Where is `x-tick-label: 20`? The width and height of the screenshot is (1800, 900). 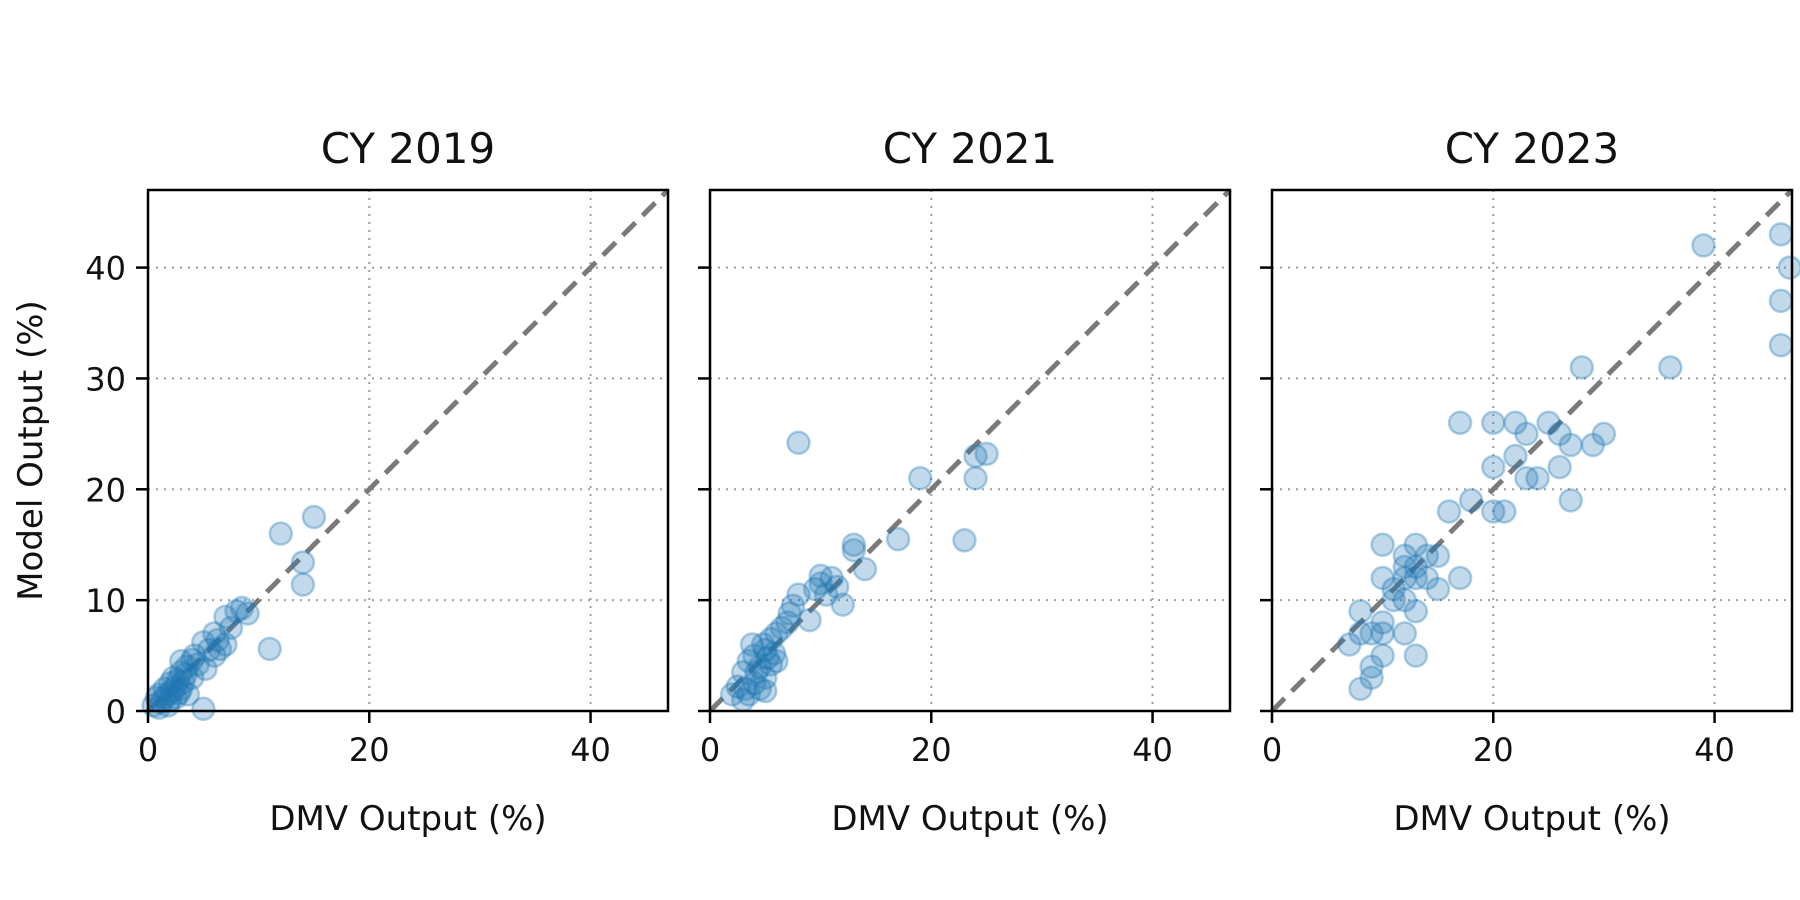
x-tick-label: 20 is located at coordinates (1493, 750).